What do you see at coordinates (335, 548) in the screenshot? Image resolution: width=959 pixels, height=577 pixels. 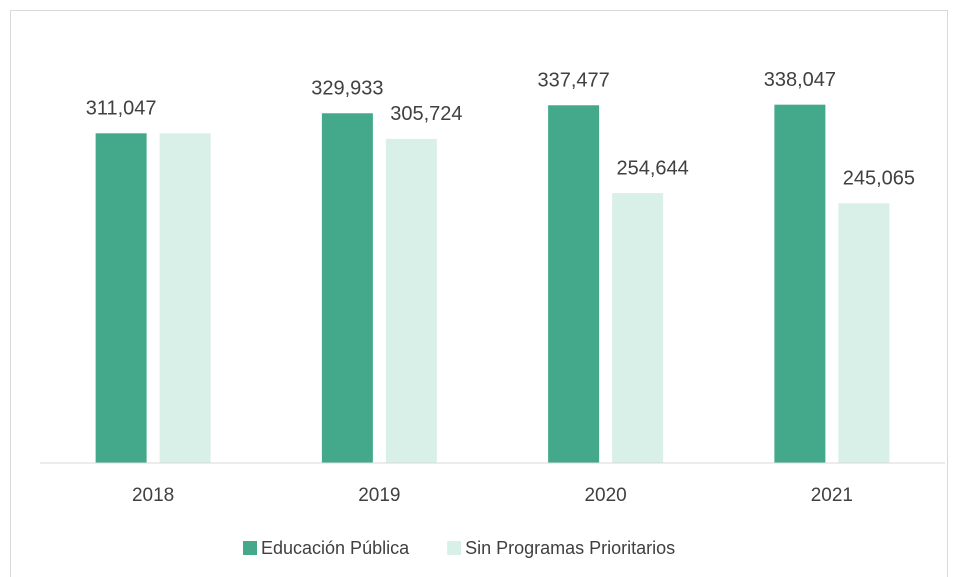 I see `legend-label: Educación Pública` at bounding box center [335, 548].